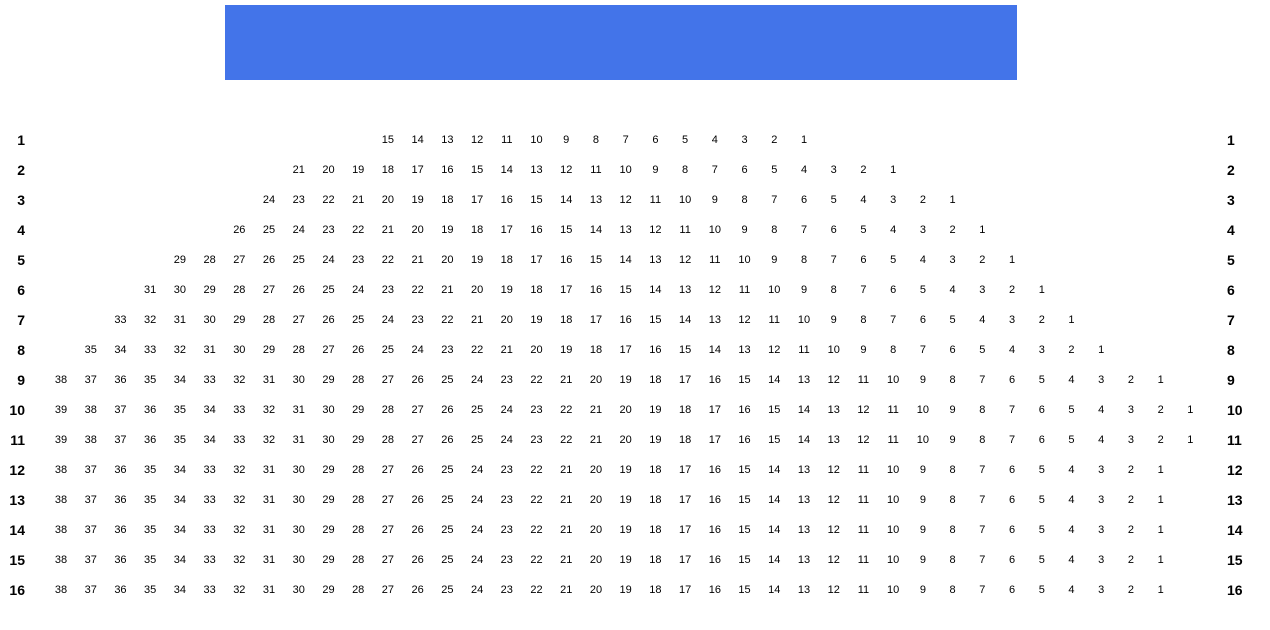 The height and width of the screenshot is (630, 1270). Describe the element at coordinates (417, 350) in the screenshot. I see `seat: 24` at that location.